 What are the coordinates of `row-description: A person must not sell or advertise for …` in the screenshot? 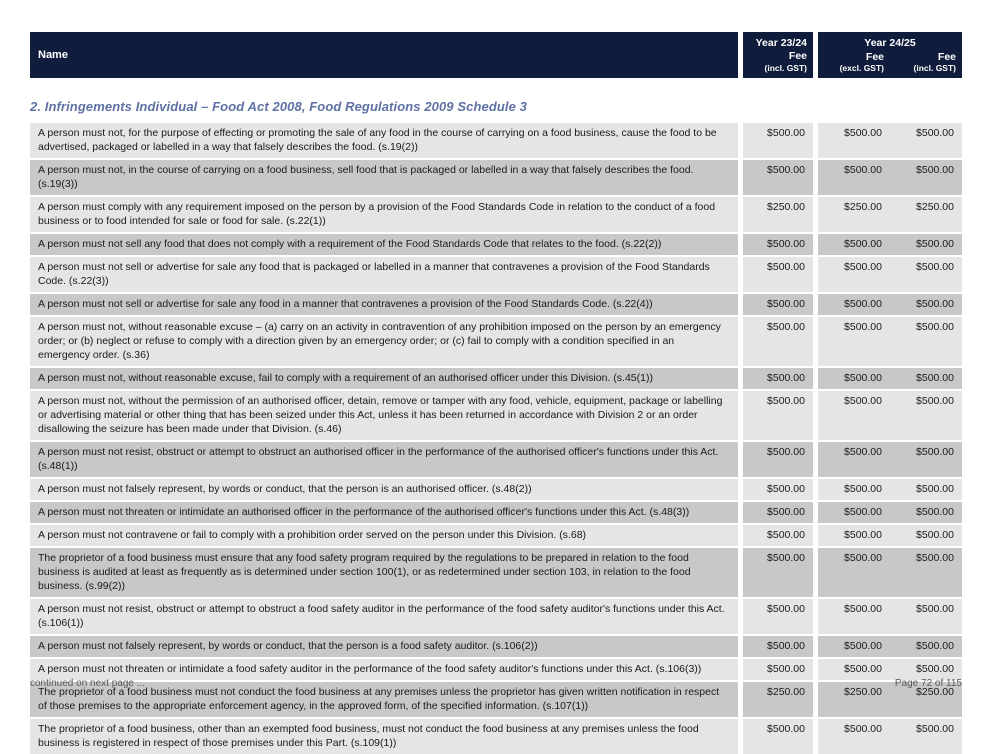 It's located at (384, 304).